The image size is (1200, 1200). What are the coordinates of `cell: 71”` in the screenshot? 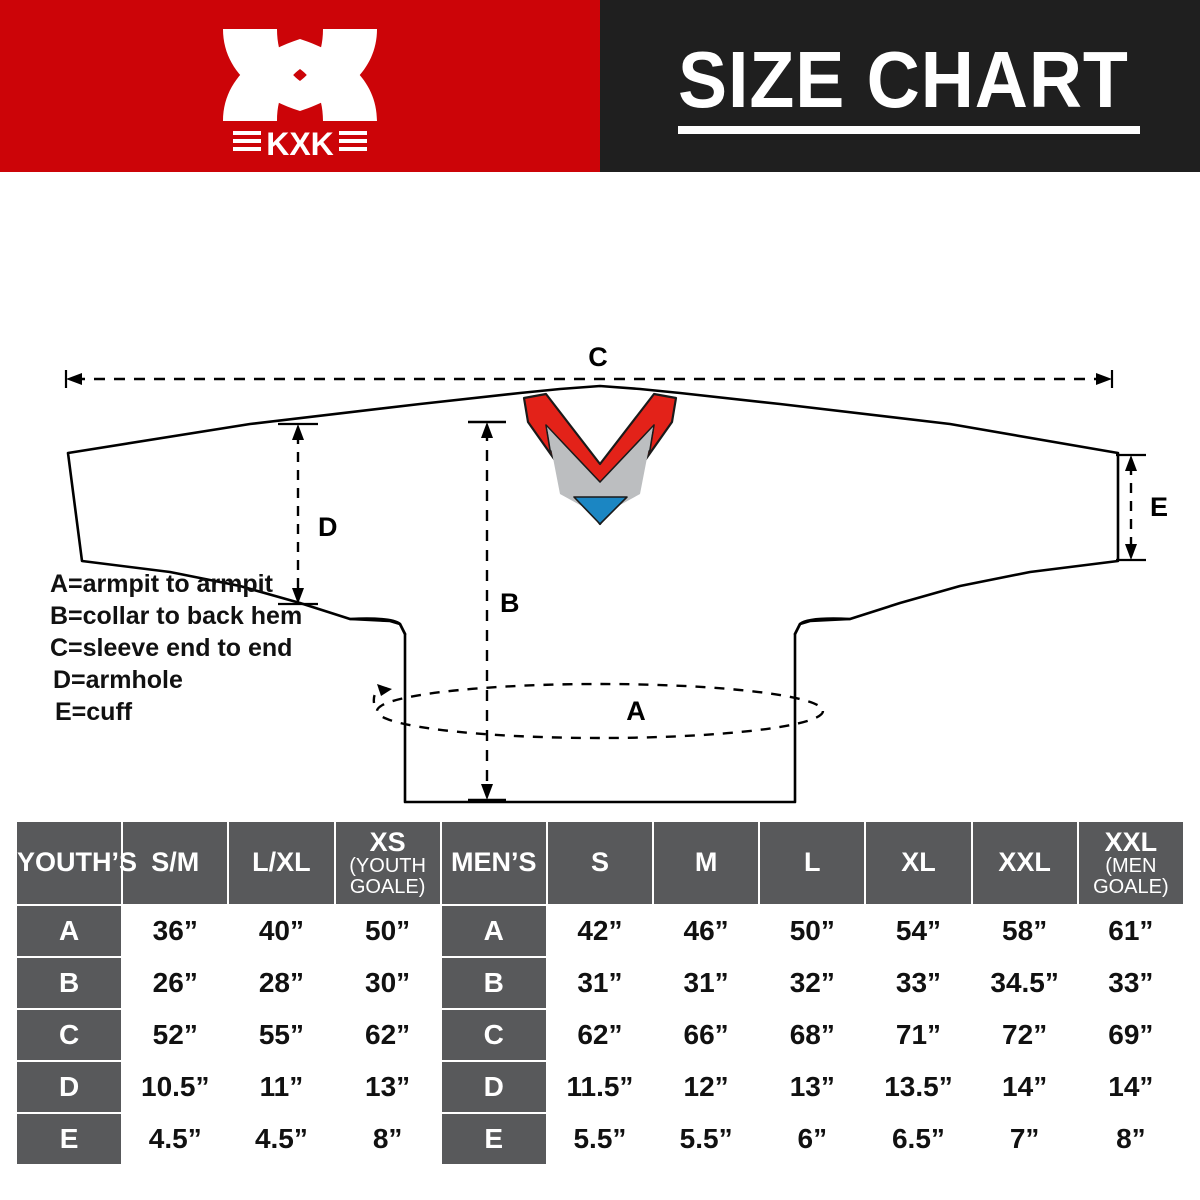 It's located at (918, 1035).